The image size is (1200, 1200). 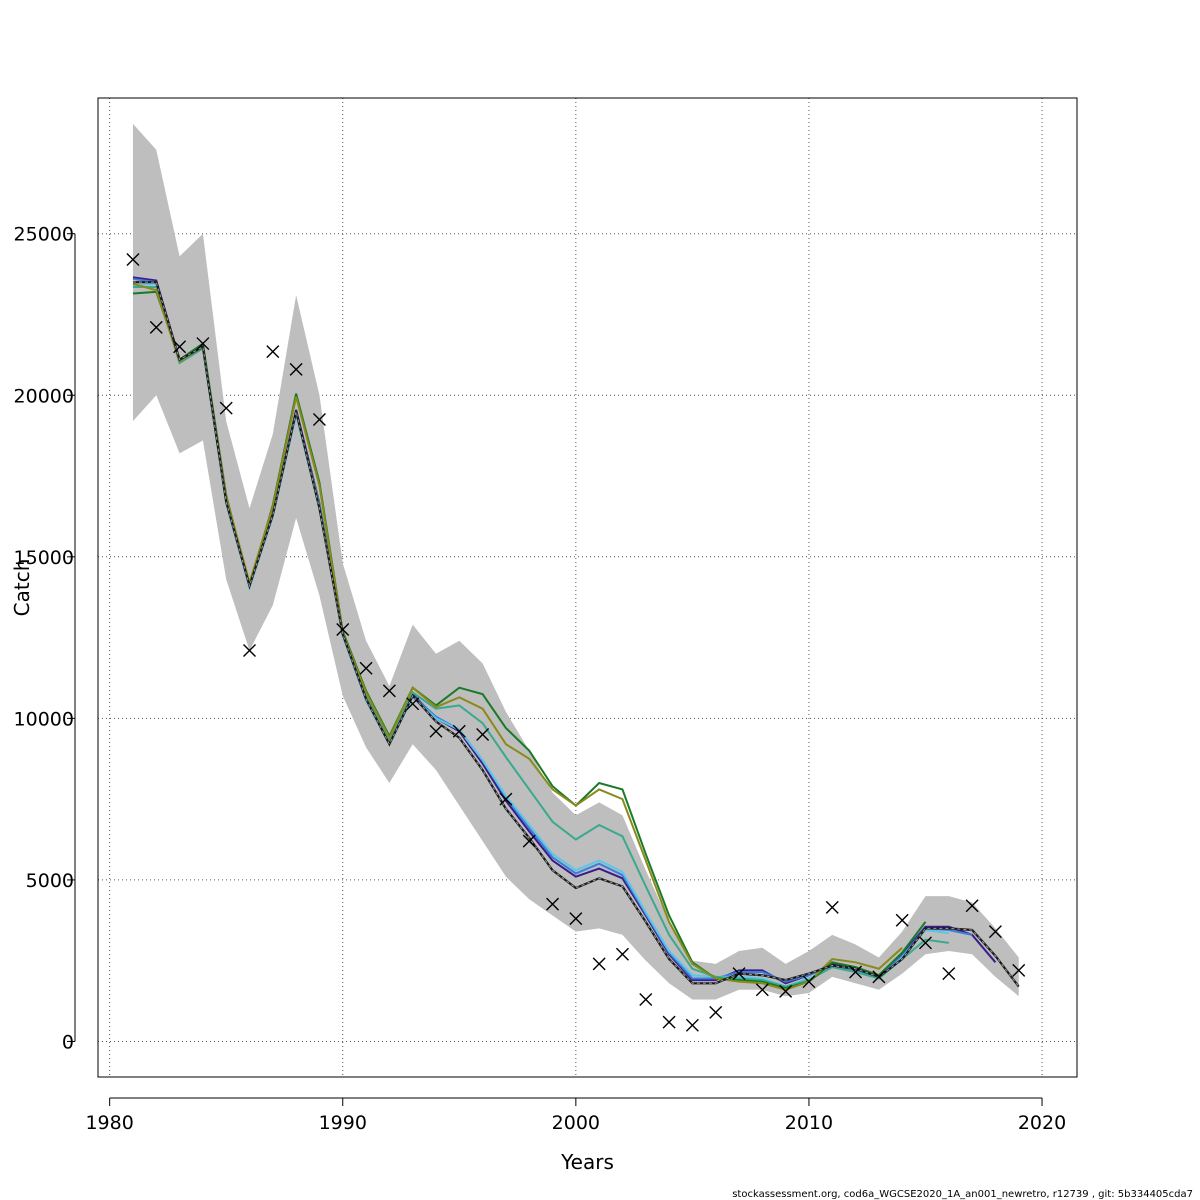 I want to click on y-tick-label: 5000, so click(x=50, y=881).